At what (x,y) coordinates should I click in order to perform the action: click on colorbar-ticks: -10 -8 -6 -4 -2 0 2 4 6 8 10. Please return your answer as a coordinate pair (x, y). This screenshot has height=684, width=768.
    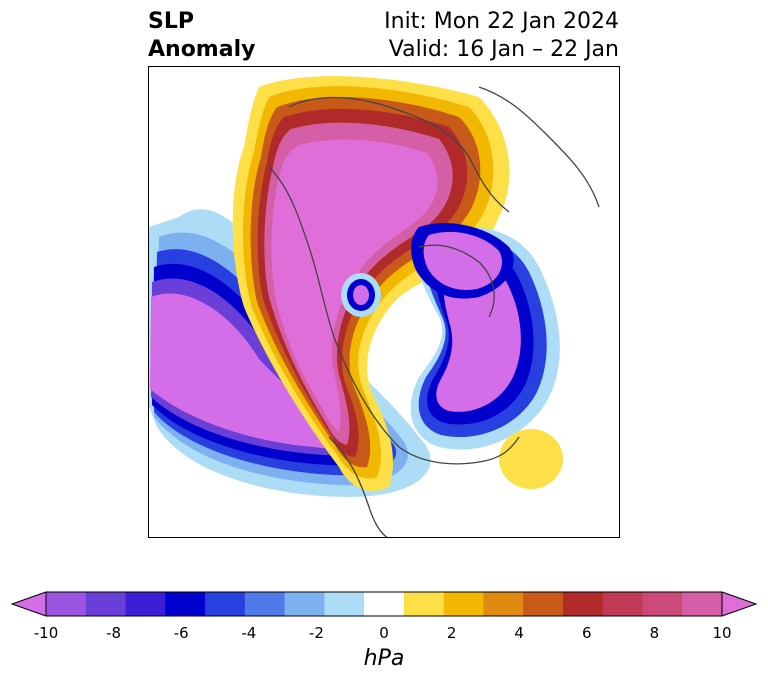
    Looking at the image, I should click on (384, 634).